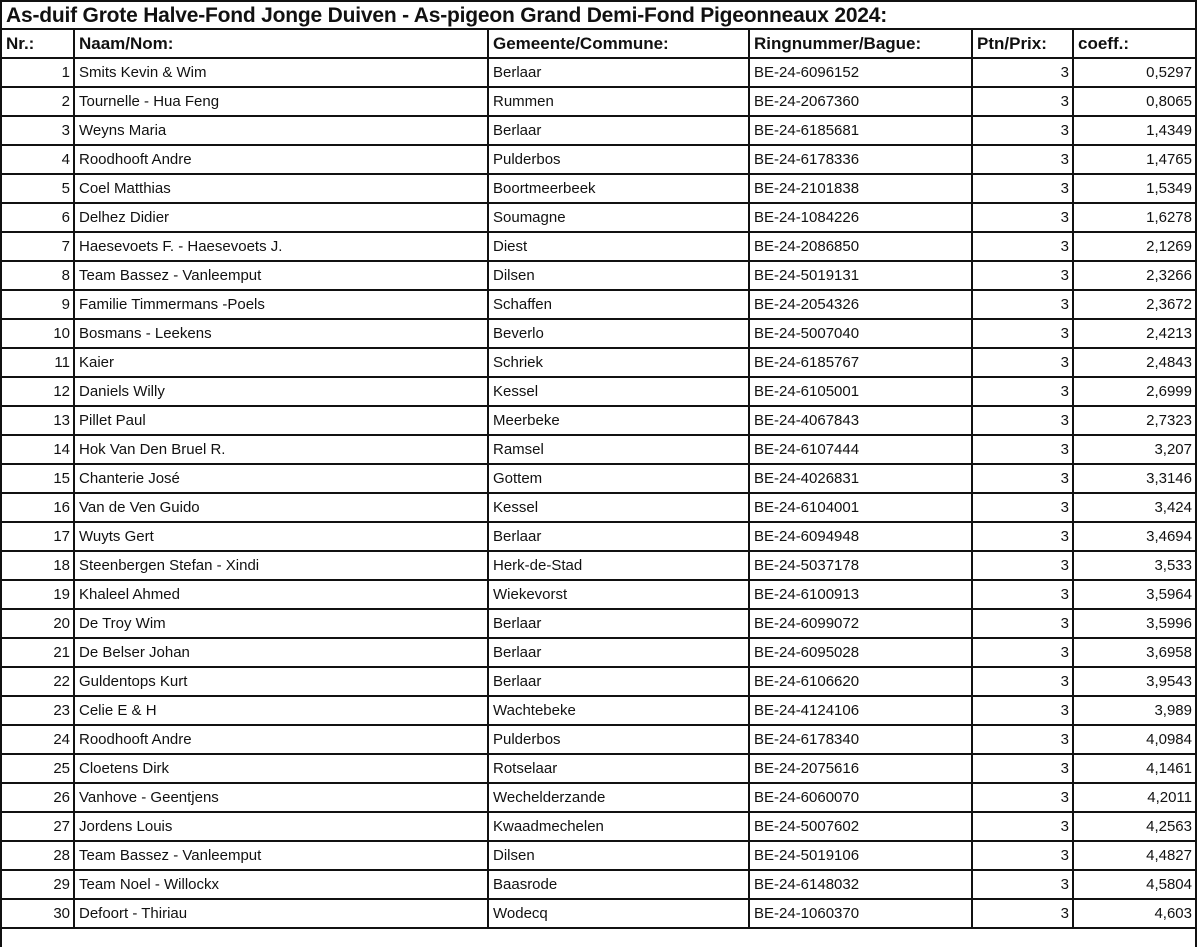  I want to click on cell-nr: 18, so click(38, 565).